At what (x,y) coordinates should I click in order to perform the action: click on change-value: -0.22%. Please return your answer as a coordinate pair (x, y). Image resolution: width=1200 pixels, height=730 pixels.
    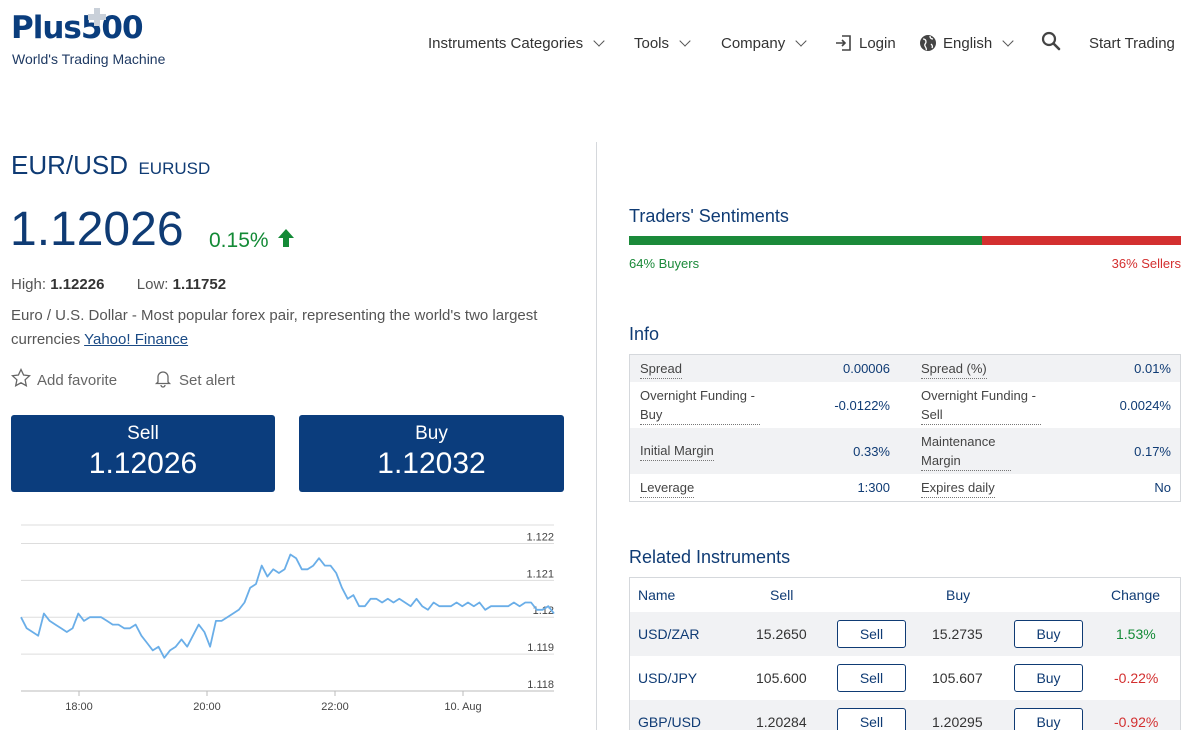
    Looking at the image, I should click on (1136, 678).